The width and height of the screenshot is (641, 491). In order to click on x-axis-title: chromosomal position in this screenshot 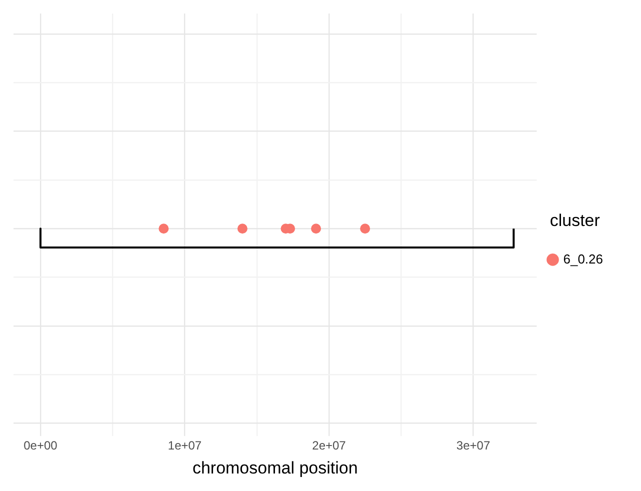, I will do `click(275, 468)`.